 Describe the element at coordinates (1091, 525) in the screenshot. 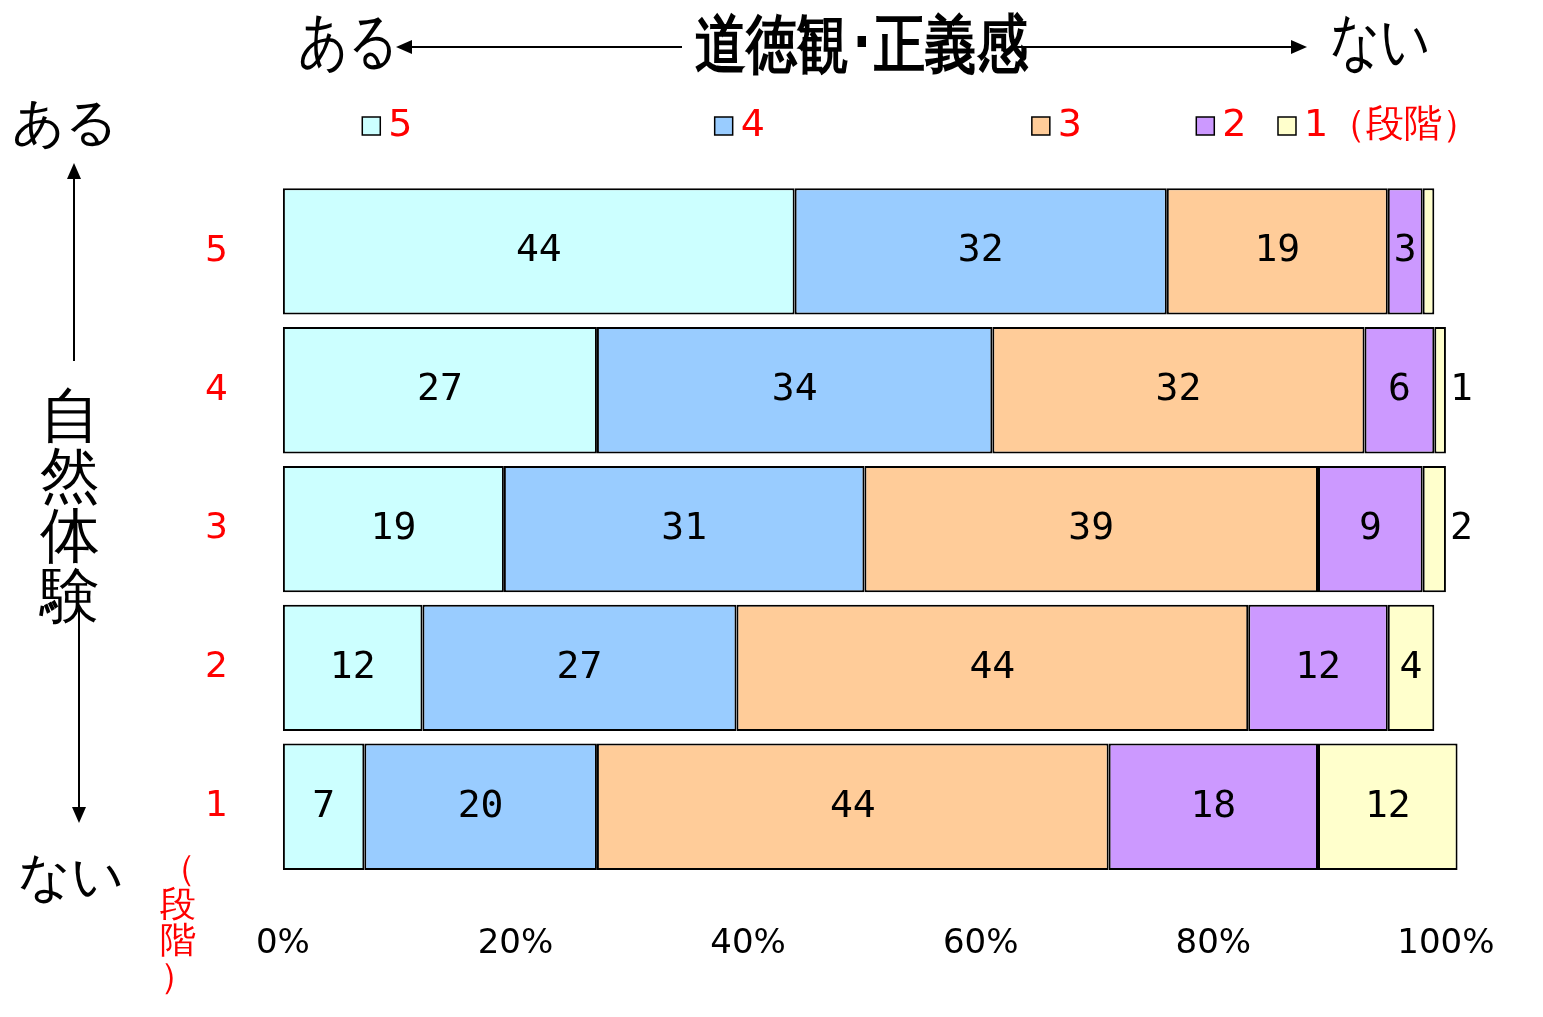

I see `data-label: 39` at that location.